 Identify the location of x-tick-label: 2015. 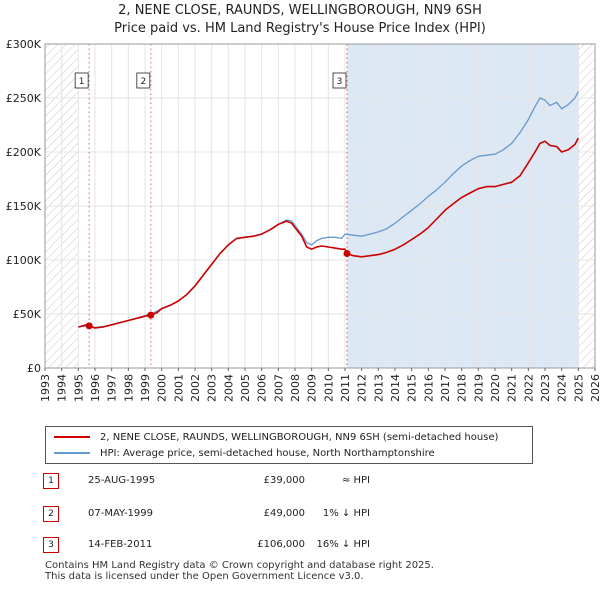
(412, 388).